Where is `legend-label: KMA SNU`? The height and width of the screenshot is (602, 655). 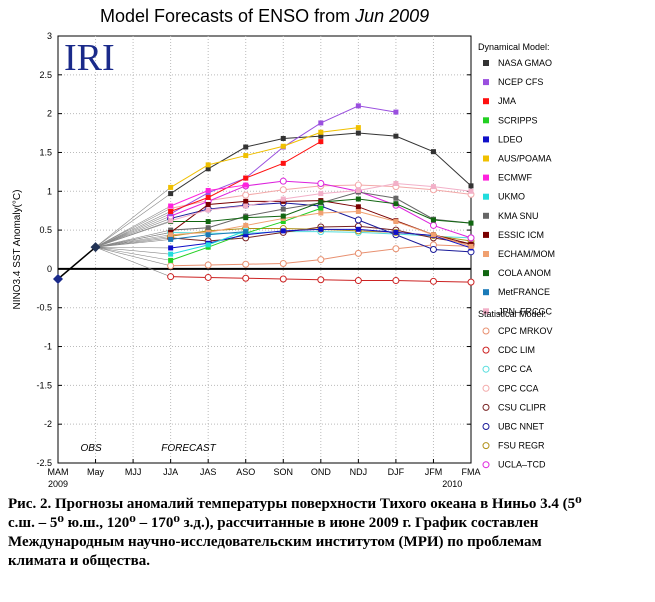
legend-label: KMA SNU is located at coordinates (518, 216).